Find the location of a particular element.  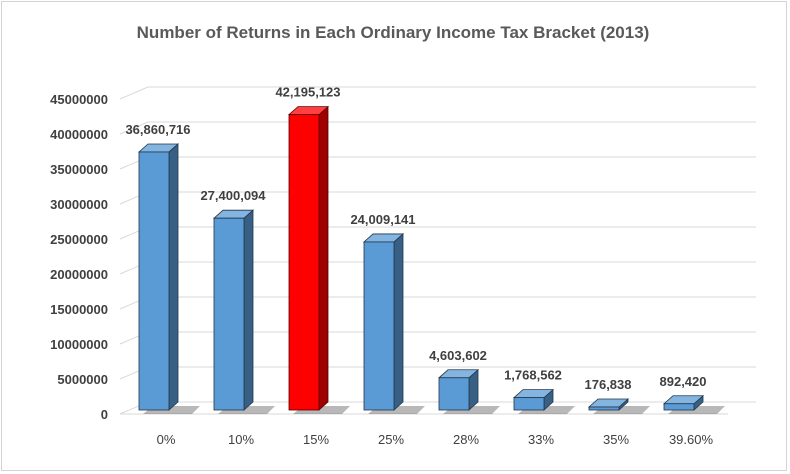

y-tick-label: 0 is located at coordinates (104, 414).